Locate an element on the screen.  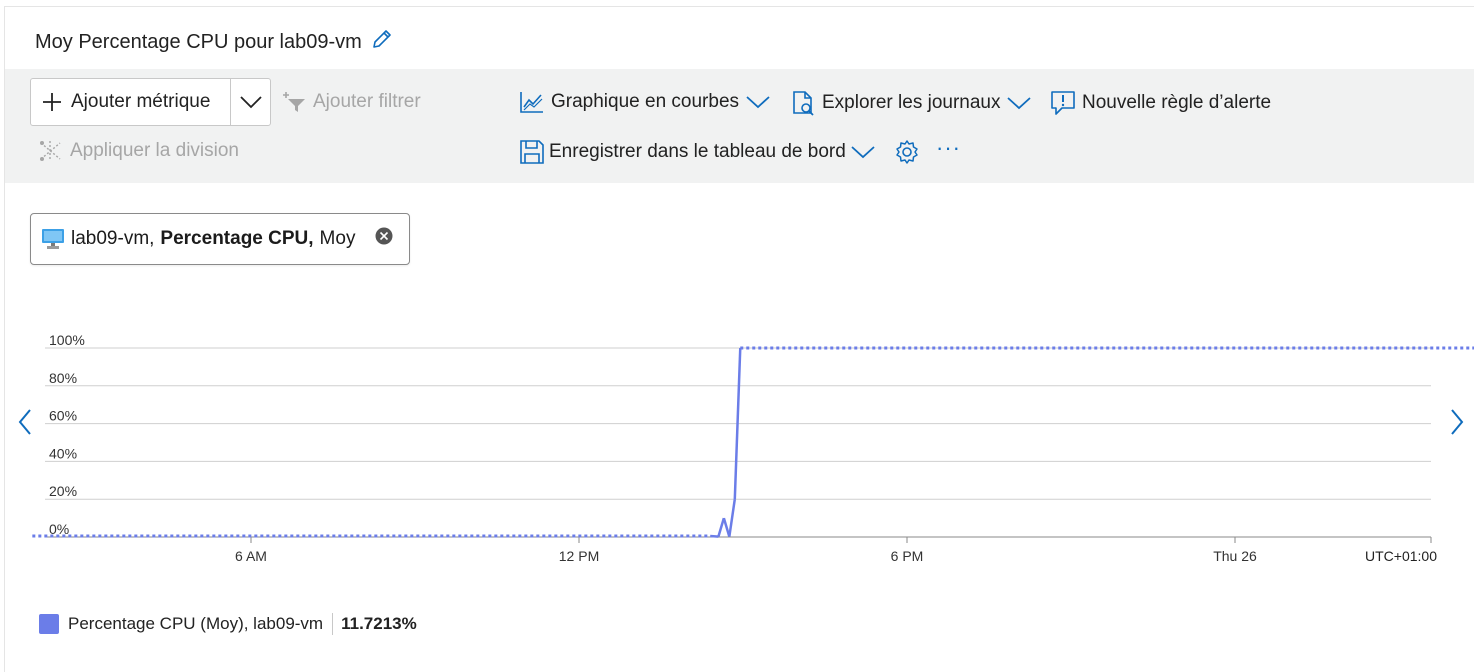
y-tick-label: 0% is located at coordinates (59, 529).